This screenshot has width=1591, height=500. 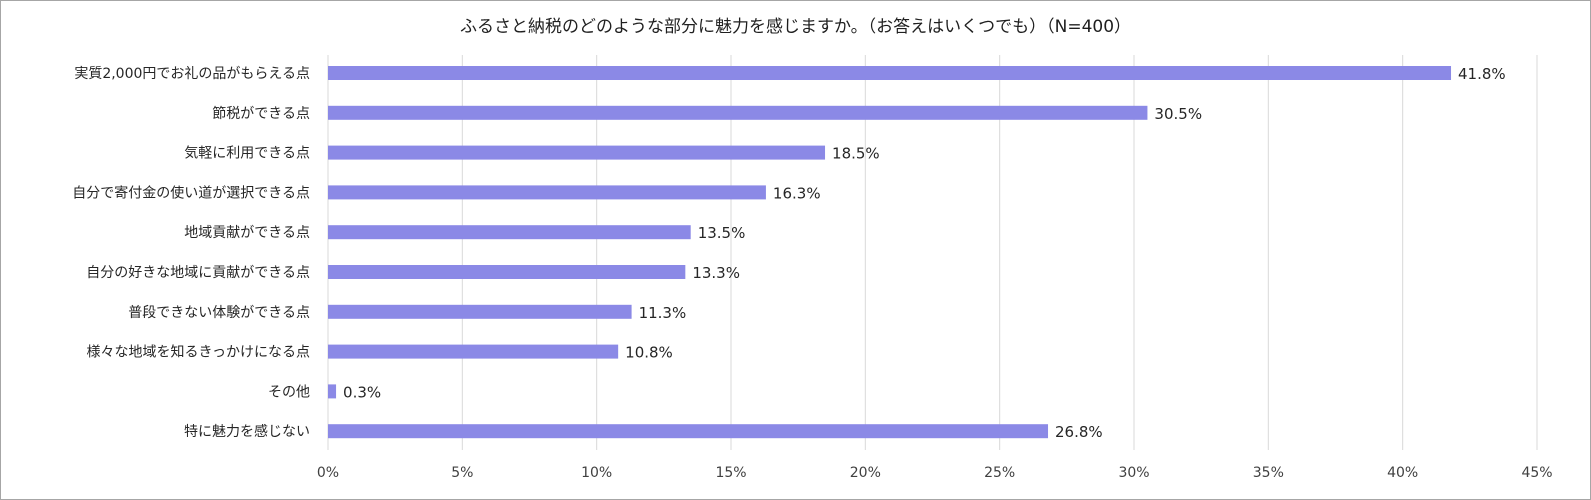 I want to click on value-label: 0.3%, so click(x=362, y=392).